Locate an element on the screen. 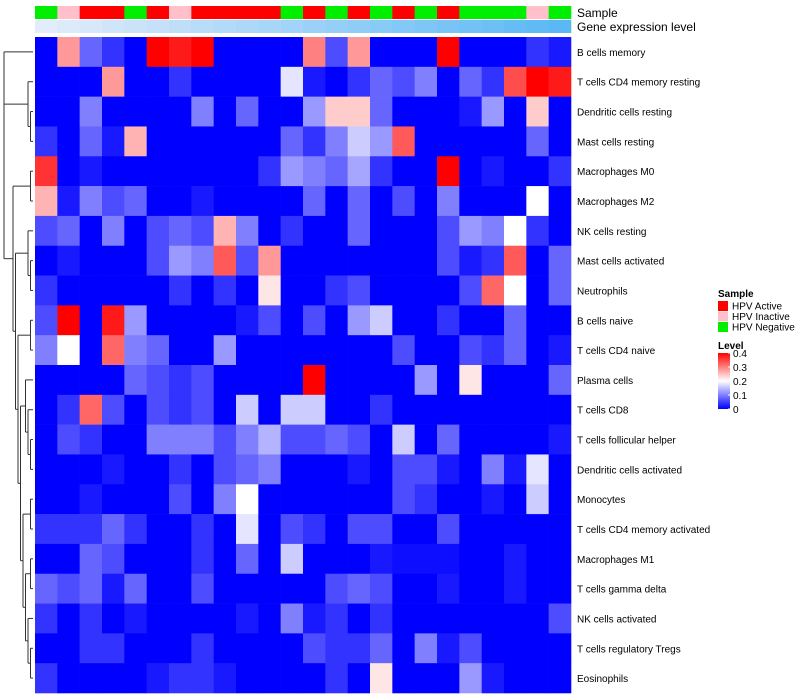 This screenshot has height=700, width=800. row-label: Mast cells activated is located at coordinates (620, 262).